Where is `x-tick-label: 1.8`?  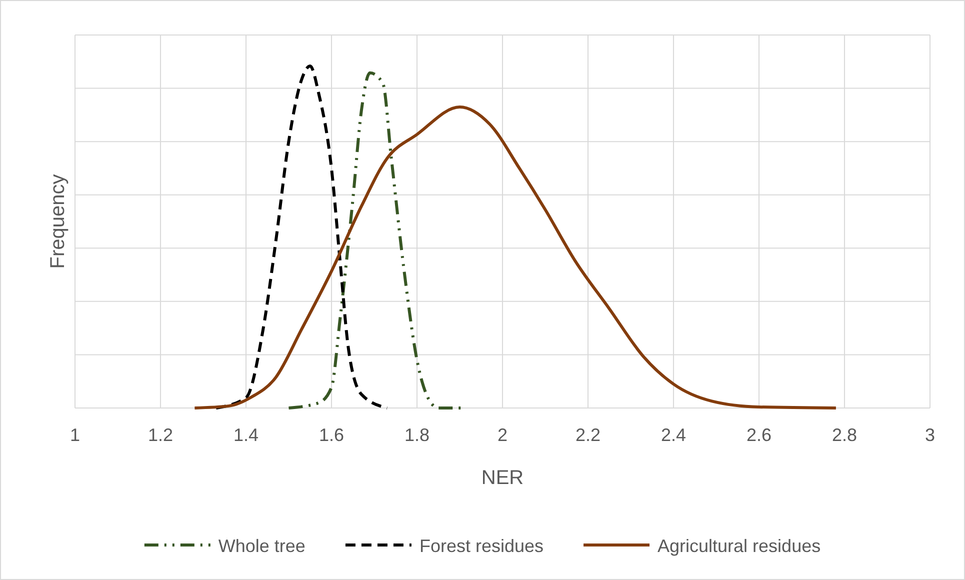 x-tick-label: 1.8 is located at coordinates (417, 434).